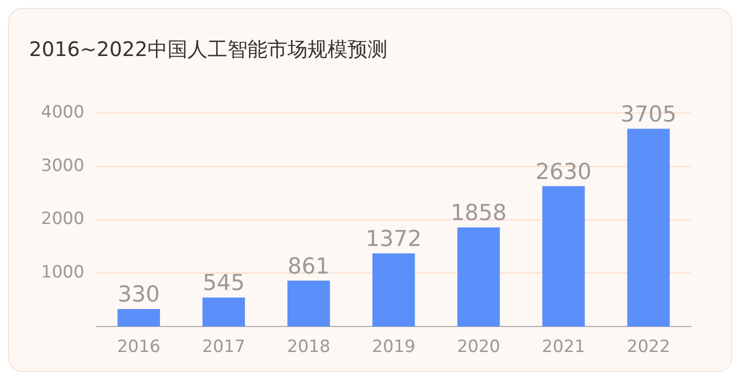  I want to click on data-label: 1858, so click(478, 213).